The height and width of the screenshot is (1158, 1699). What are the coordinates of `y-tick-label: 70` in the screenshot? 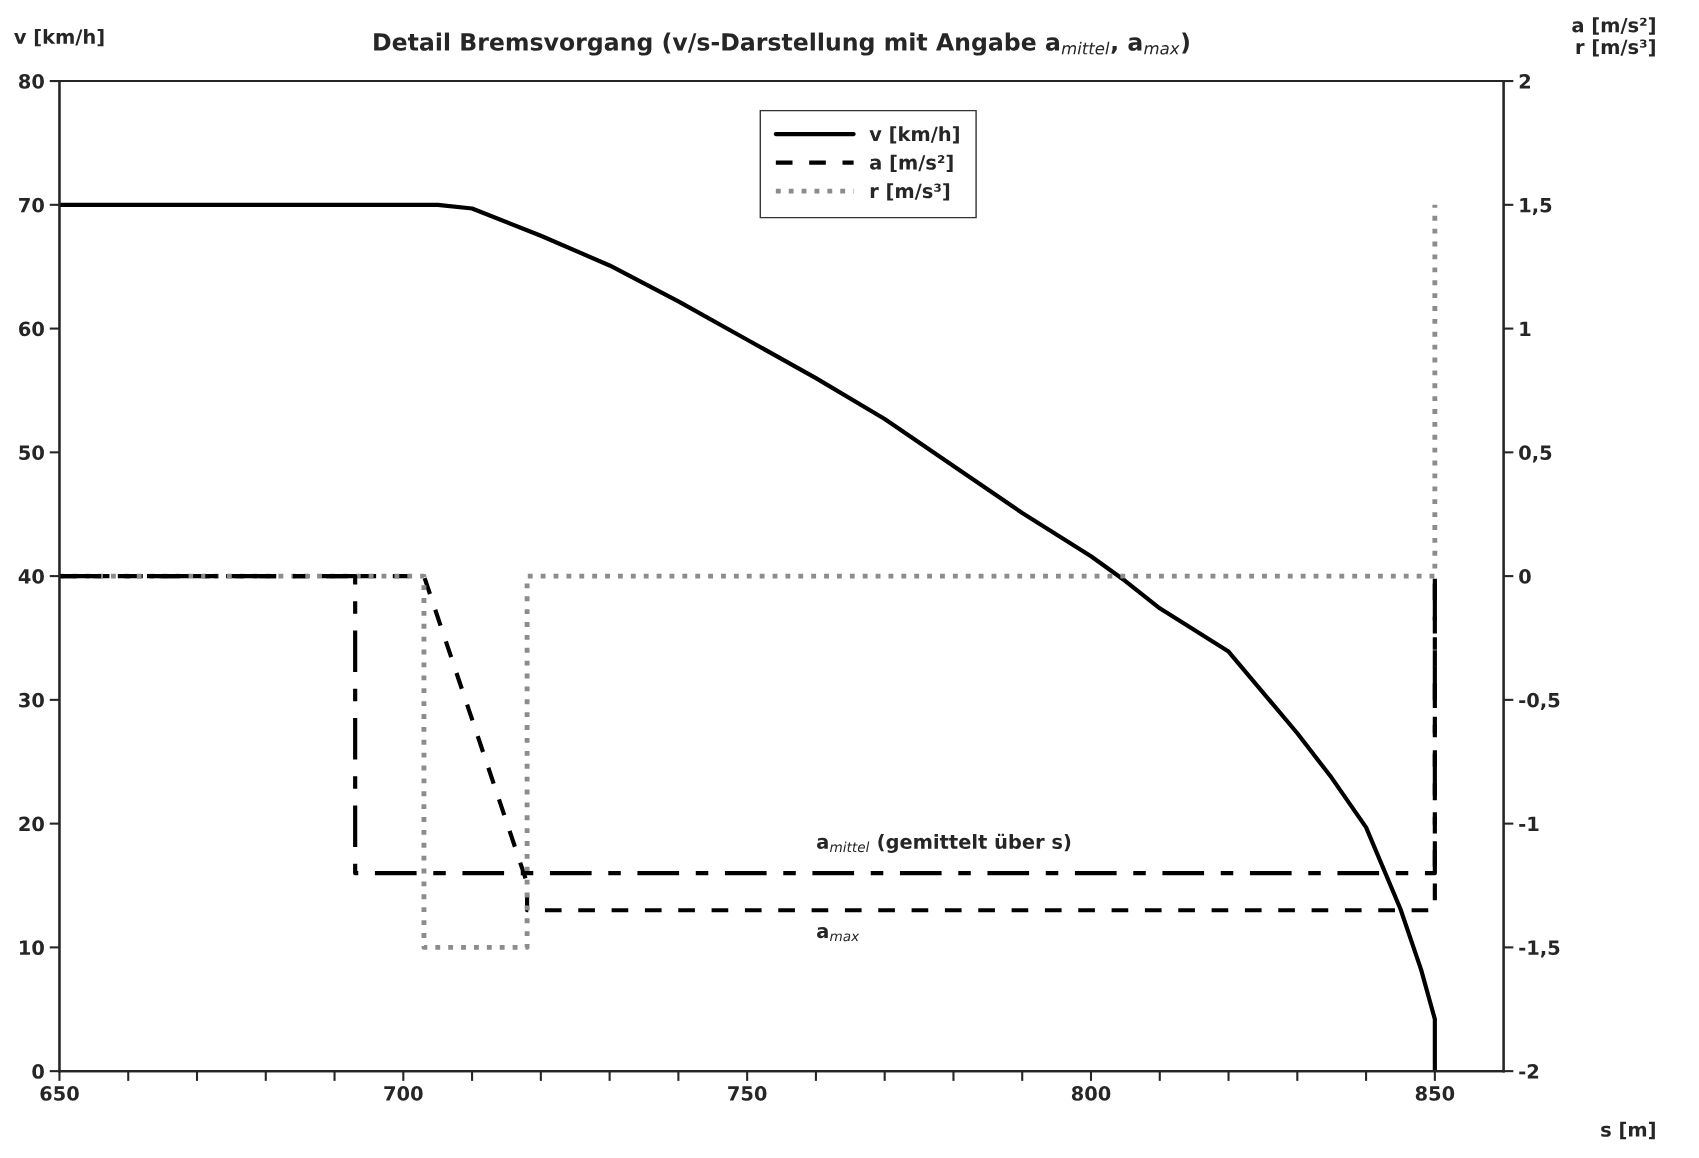 It's located at (31, 205).